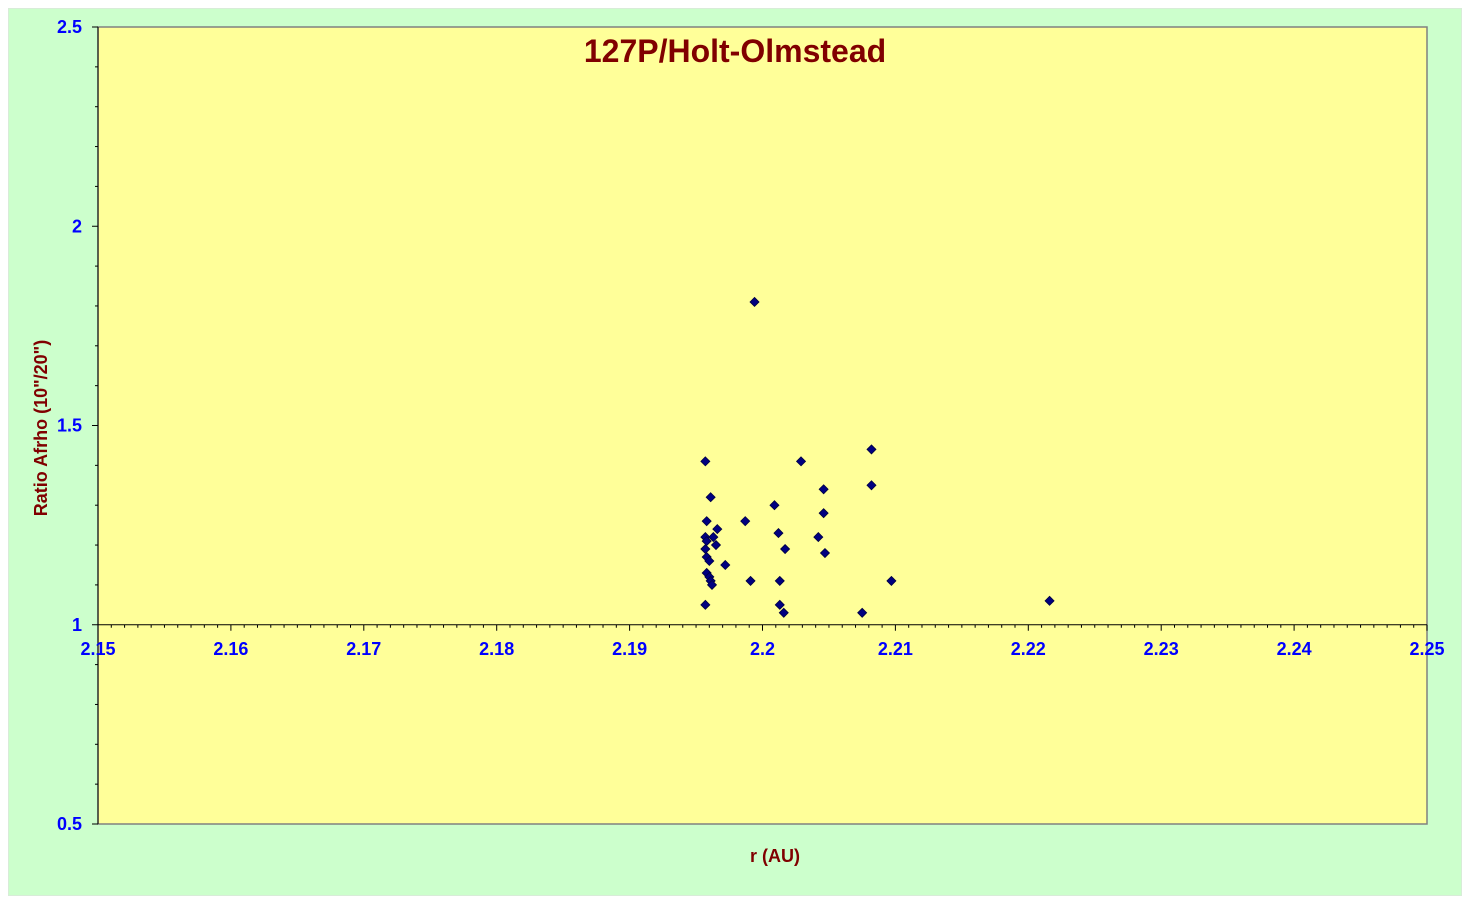  I want to click on x-tick-label: 2.16, so click(230, 649).